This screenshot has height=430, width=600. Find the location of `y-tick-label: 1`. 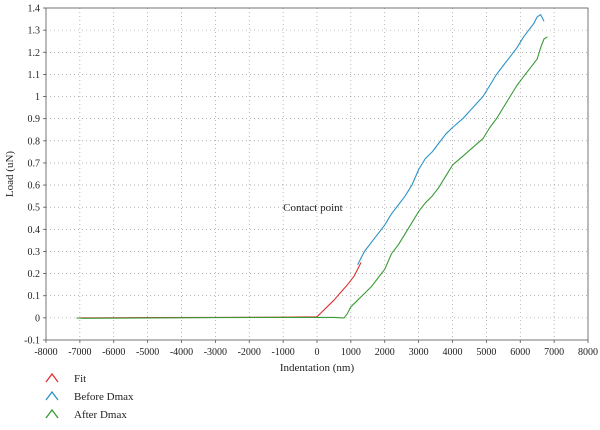

y-tick-label: 1 is located at coordinates (37, 97).